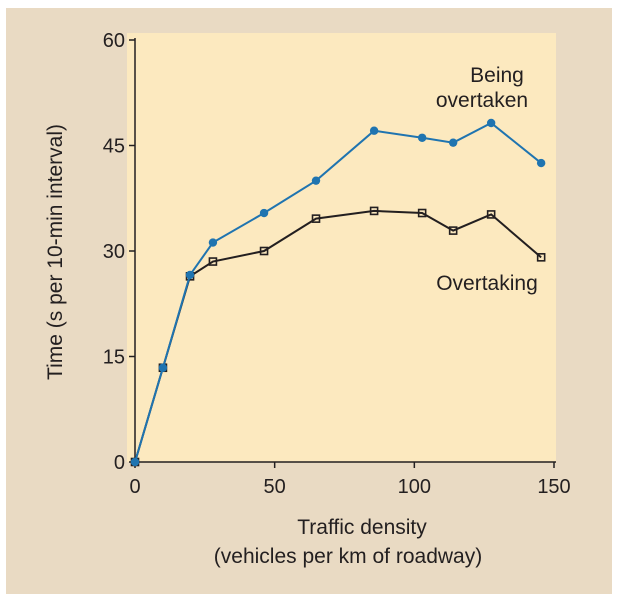  Describe the element at coordinates (134, 487) in the screenshot. I see `x-tick-label: 0` at that location.